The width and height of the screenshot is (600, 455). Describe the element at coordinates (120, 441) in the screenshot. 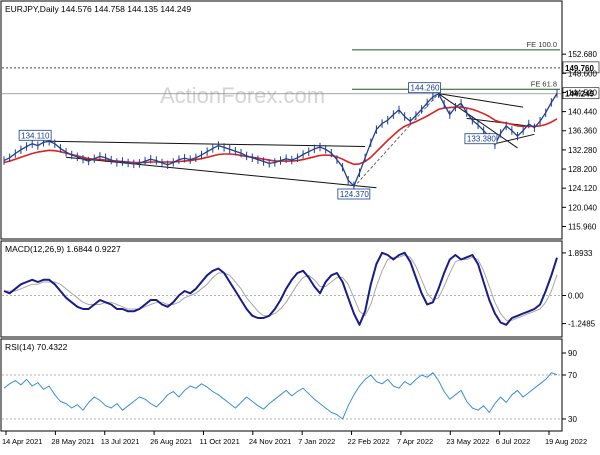

I see `x-tick-label: 13 Jul 2021` at that location.